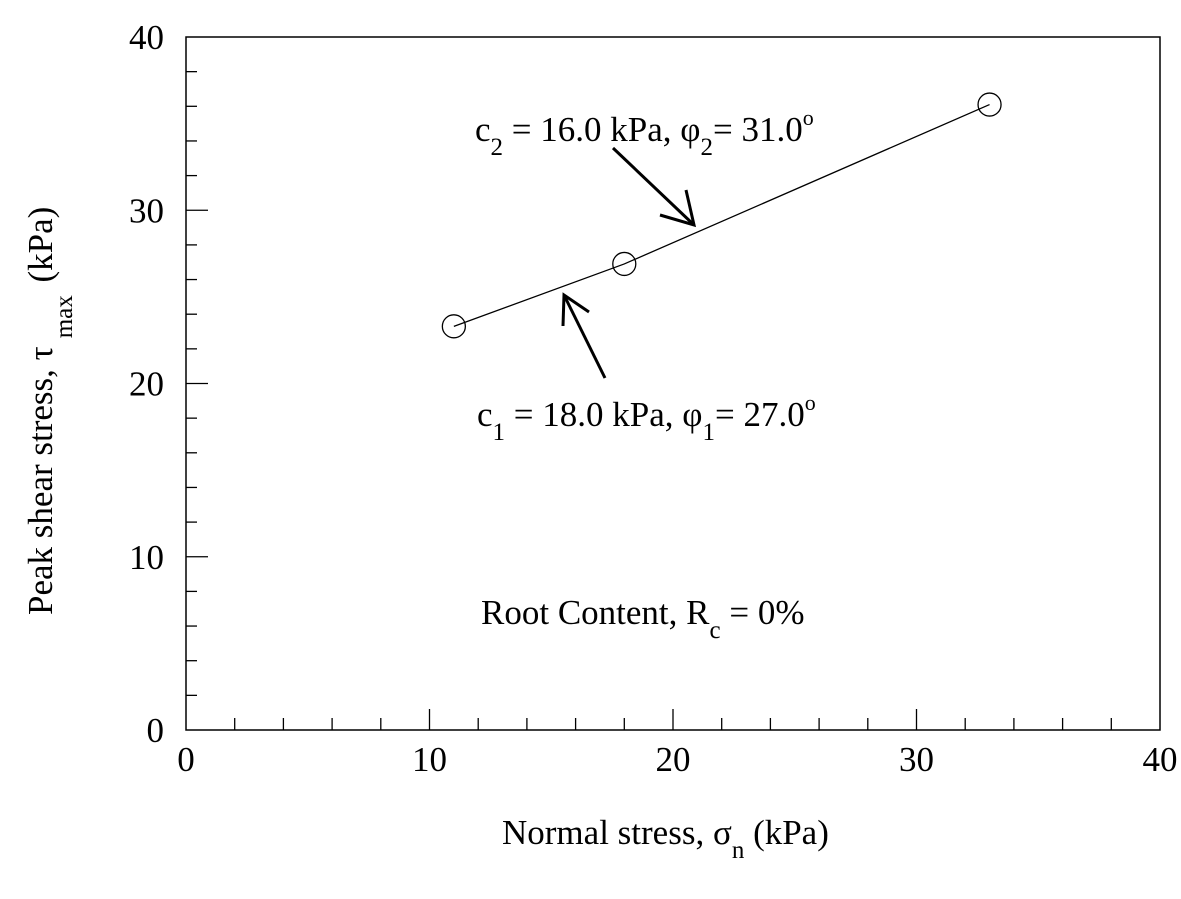 This screenshot has width=1181, height=899. Describe the element at coordinates (646, 418) in the screenshot. I see `annotation-c1: c1 = 18.0 kPa, φ1= 27.0o` at that location.